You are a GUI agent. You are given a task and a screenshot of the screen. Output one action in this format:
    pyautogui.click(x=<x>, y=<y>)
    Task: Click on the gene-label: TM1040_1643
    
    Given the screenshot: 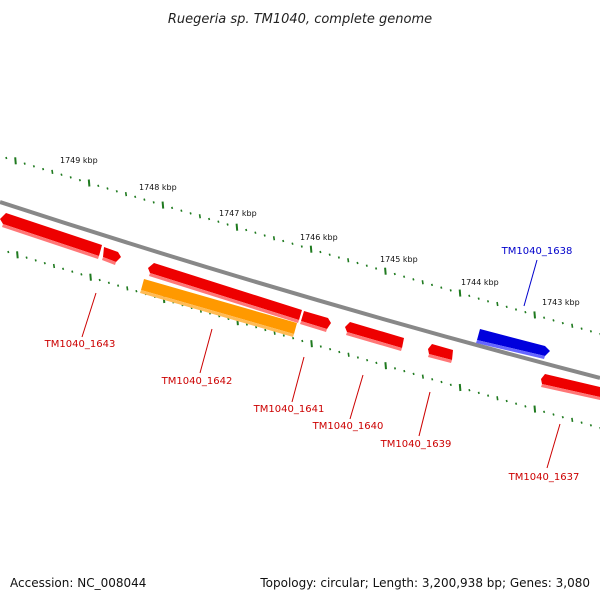 What is the action you would take?
    pyautogui.click(x=80, y=344)
    